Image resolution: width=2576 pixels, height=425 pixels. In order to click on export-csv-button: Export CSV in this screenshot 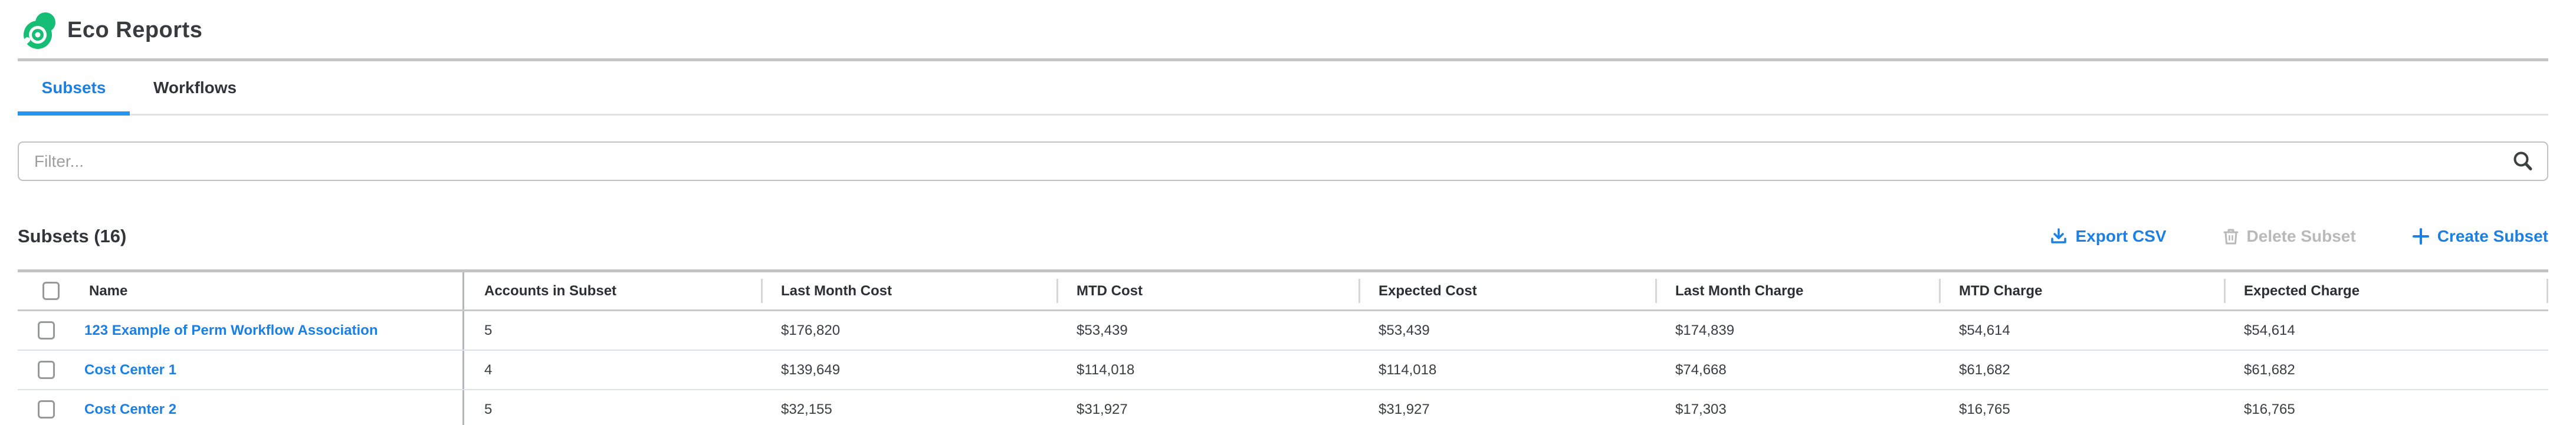, I will do `click(2108, 236)`.